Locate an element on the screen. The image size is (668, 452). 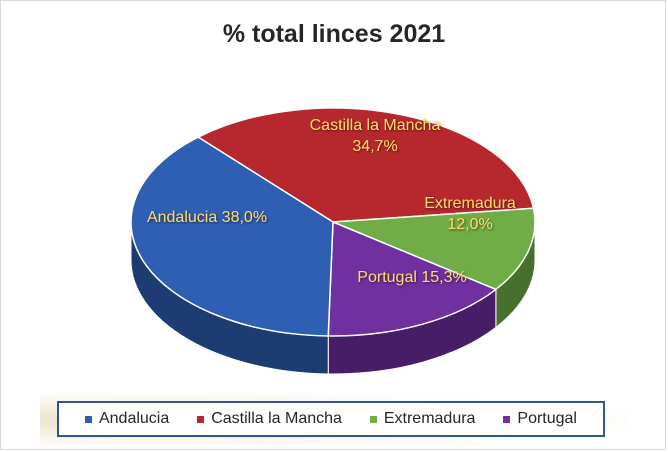
legend-label: Castilla la Mancha is located at coordinates (276, 418).